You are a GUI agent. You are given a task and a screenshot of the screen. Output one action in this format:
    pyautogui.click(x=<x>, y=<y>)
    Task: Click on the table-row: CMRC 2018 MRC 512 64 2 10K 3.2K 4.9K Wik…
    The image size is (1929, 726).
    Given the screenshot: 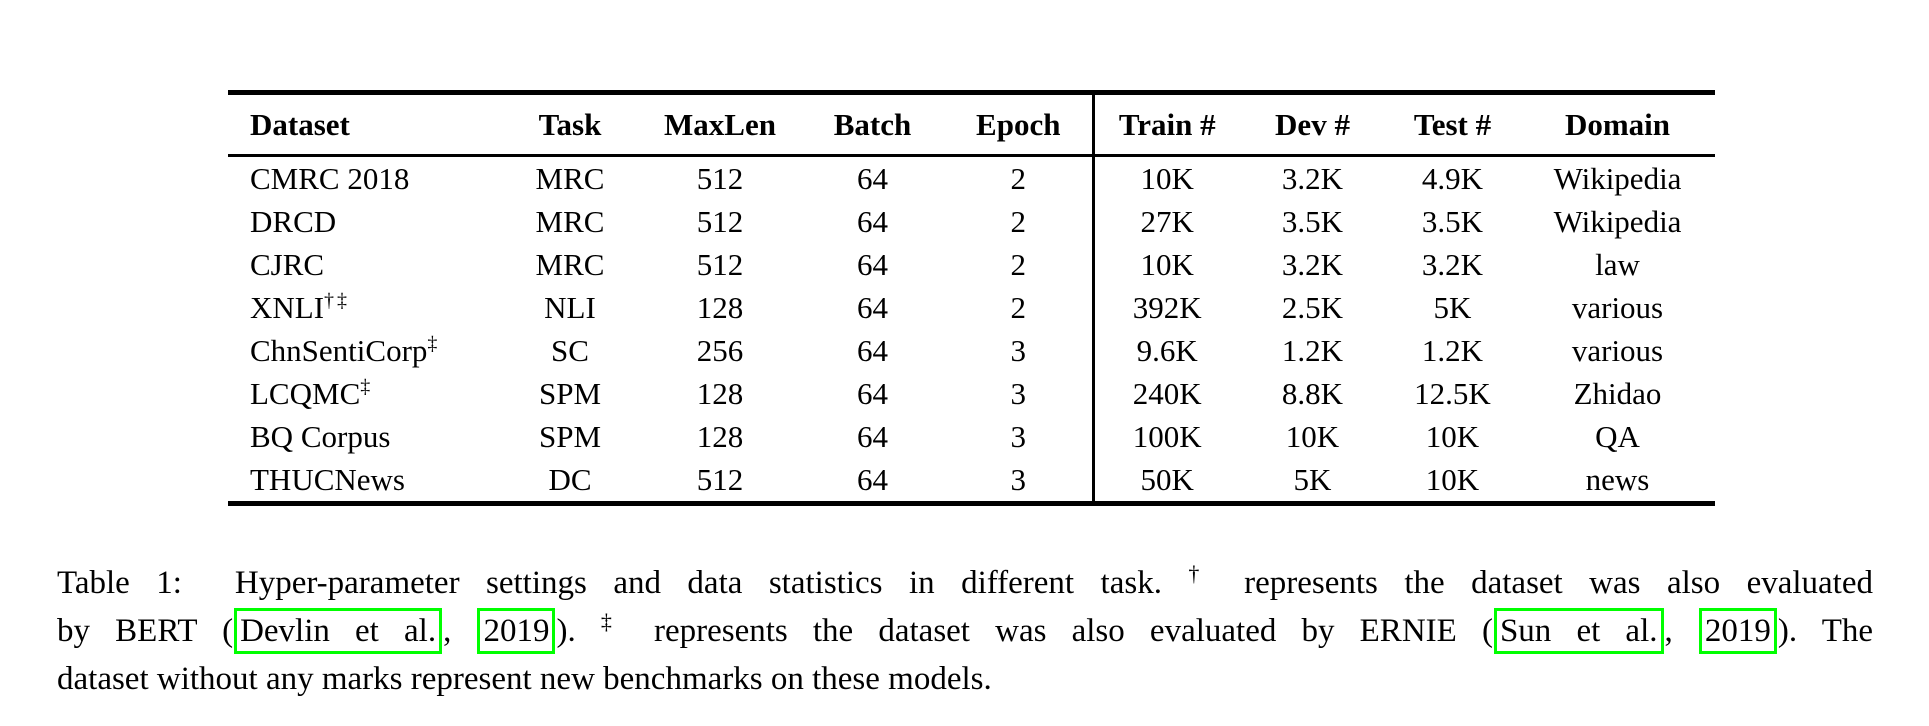 What is the action you would take?
    pyautogui.click(x=971, y=178)
    